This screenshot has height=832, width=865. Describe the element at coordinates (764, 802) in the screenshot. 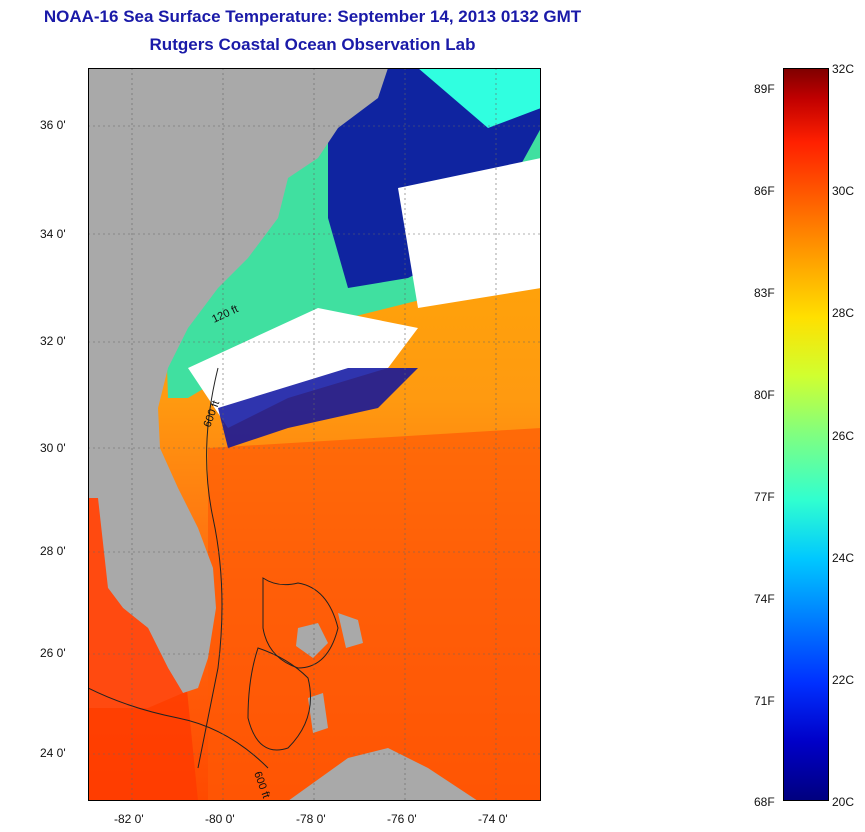

I see `colorbar-fahrenheit-label: 68F` at that location.